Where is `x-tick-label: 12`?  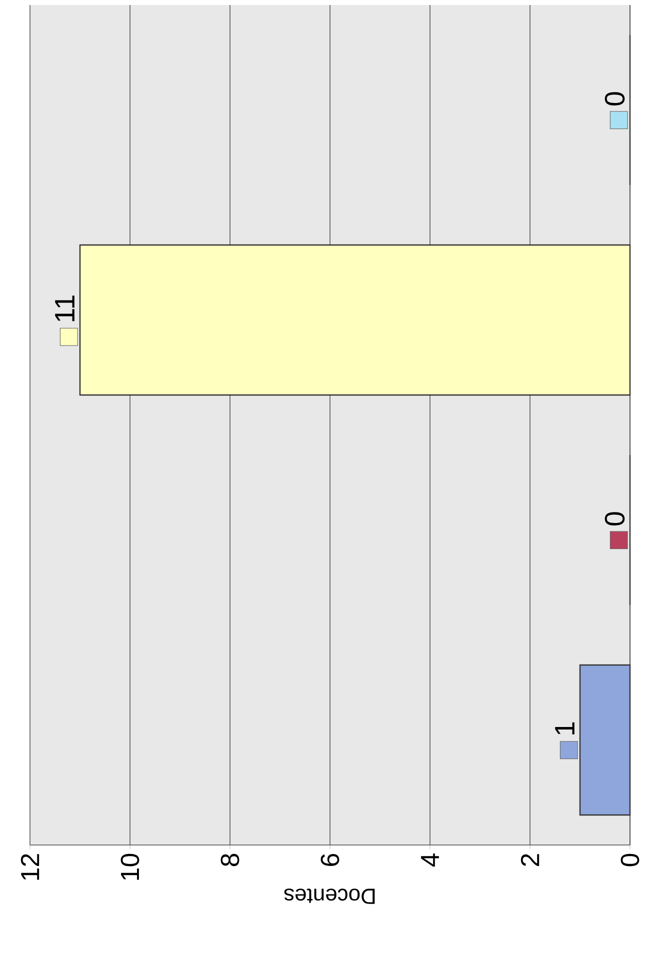 x-tick-label: 12 is located at coordinates (30, 867).